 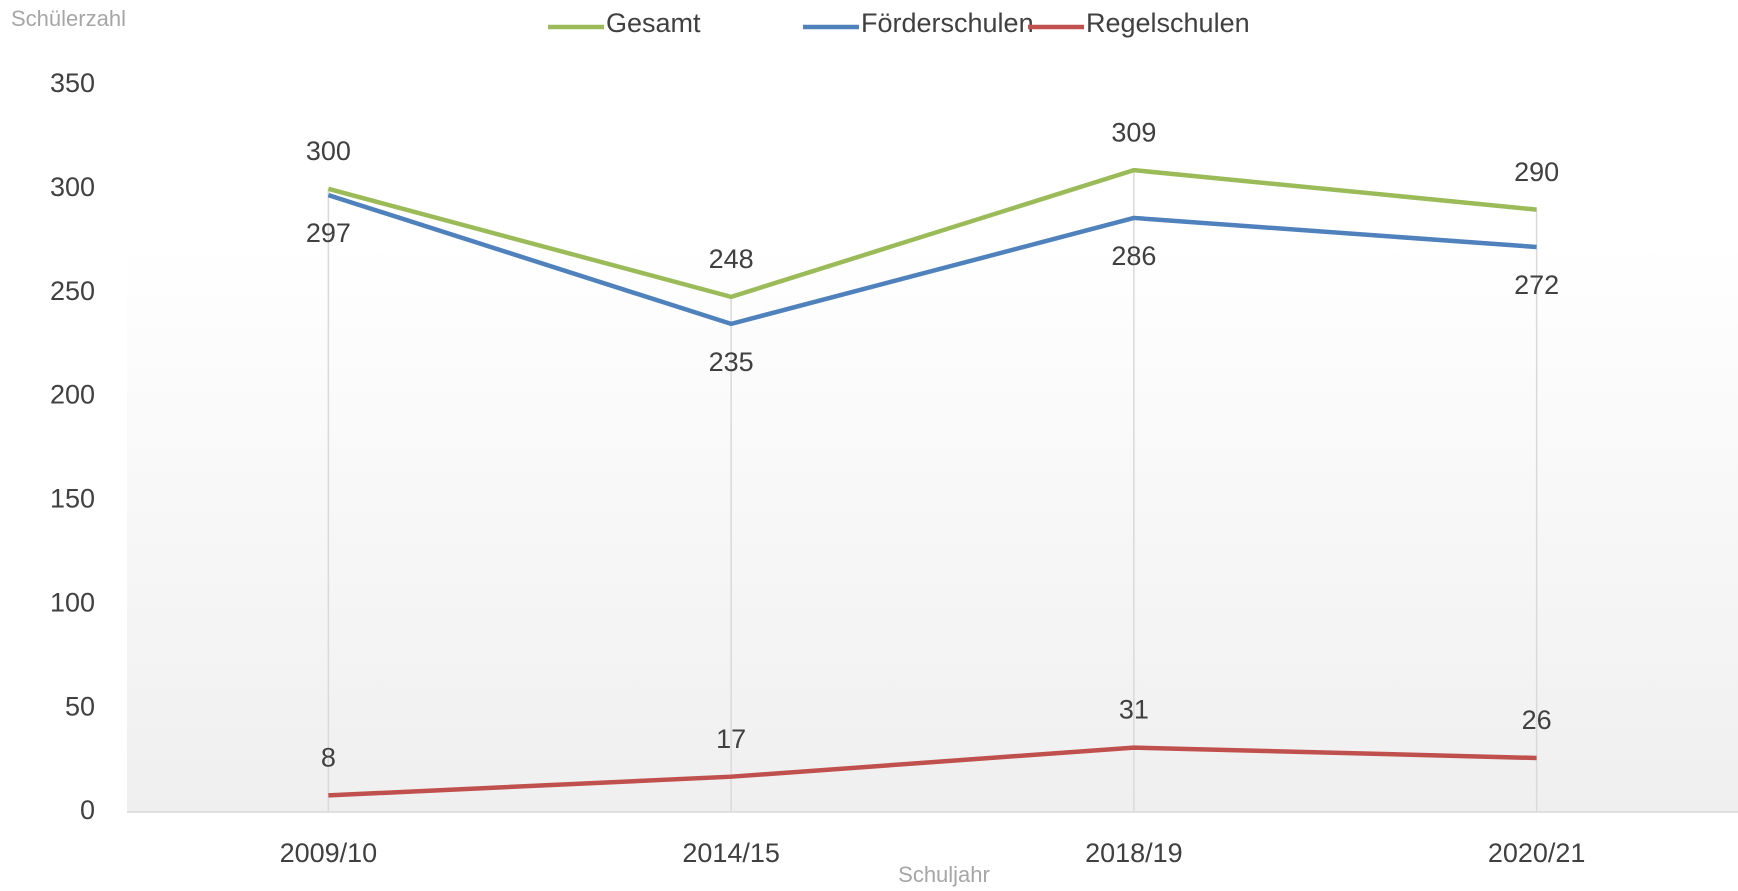 I want to click on x-axis-label: Schuljahr, so click(x=944, y=874).